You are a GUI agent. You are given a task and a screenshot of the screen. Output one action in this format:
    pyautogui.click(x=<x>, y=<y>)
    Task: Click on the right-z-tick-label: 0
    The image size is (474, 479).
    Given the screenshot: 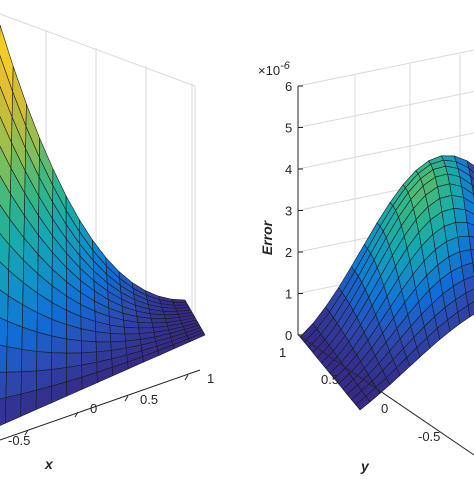 What is the action you would take?
    pyautogui.click(x=288, y=335)
    